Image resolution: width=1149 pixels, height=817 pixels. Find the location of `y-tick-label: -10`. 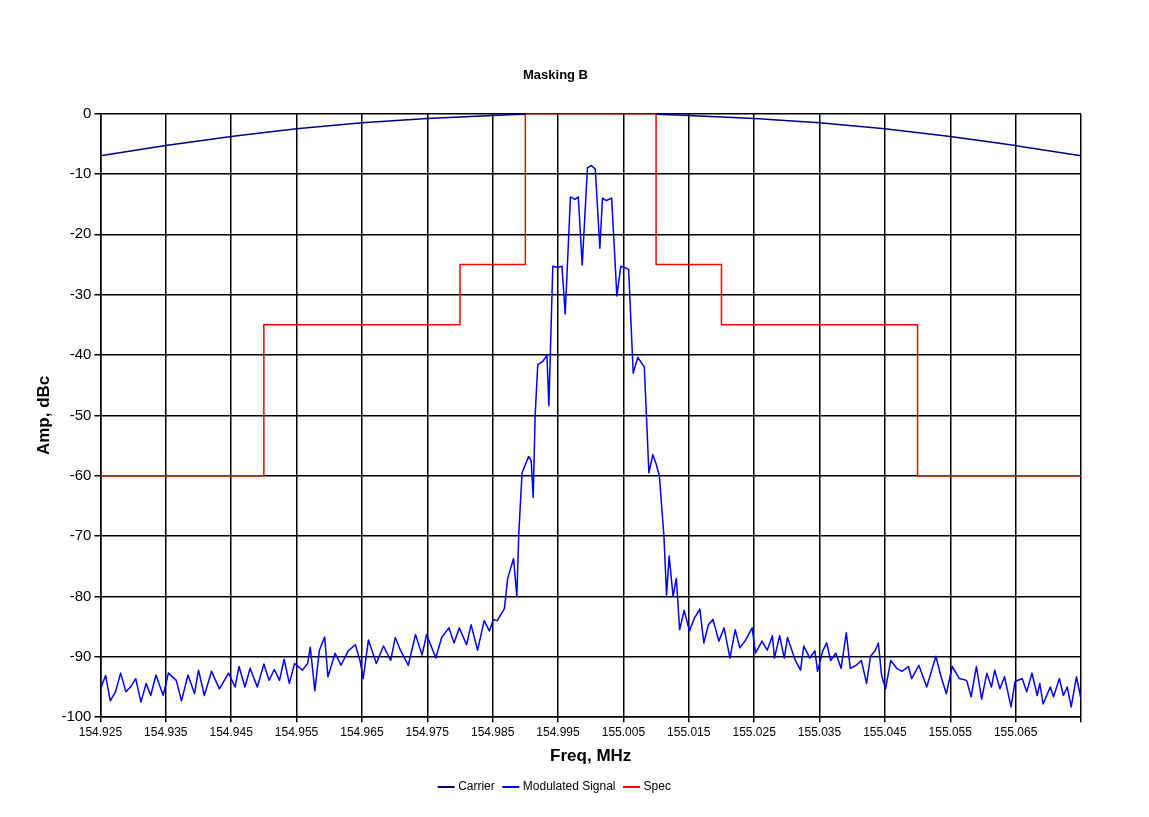

y-tick-label: -10 is located at coordinates (80, 173).